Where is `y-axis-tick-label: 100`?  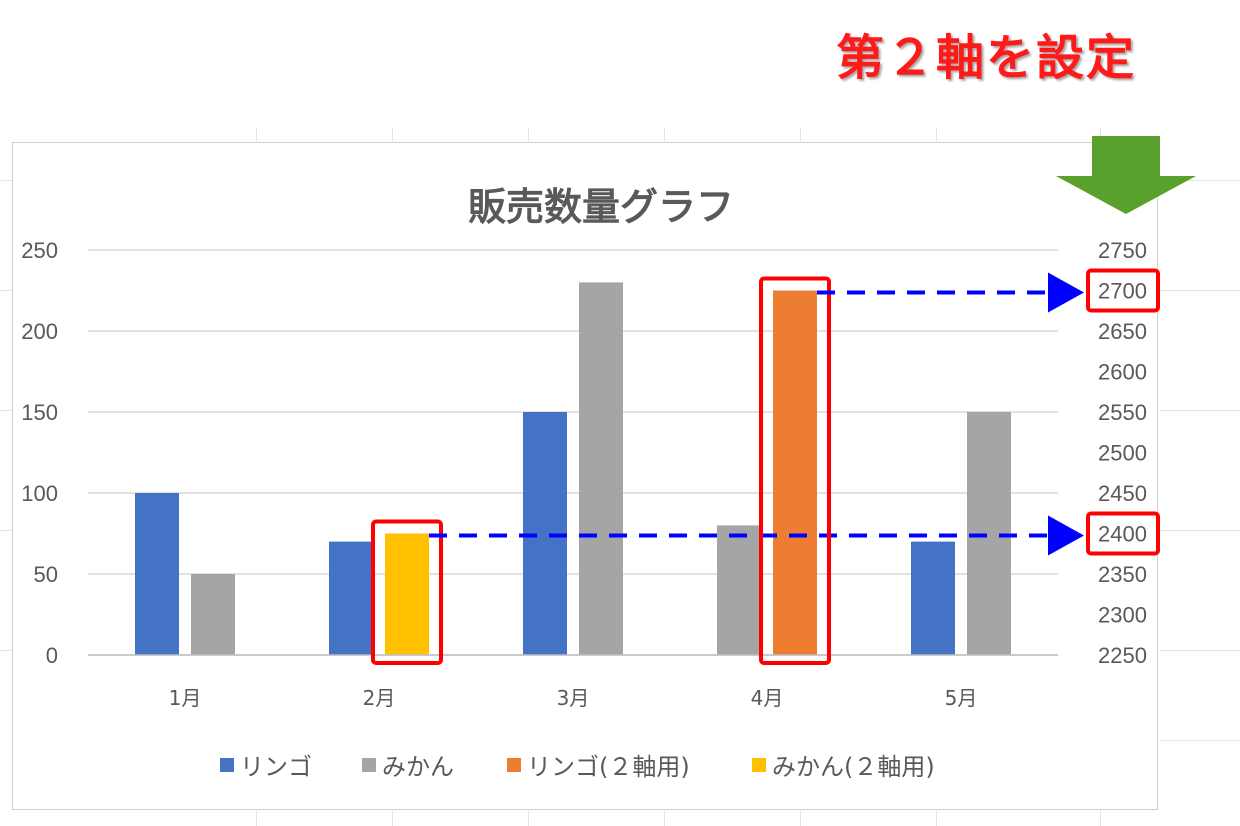
y-axis-tick-label: 100 is located at coordinates (39, 493).